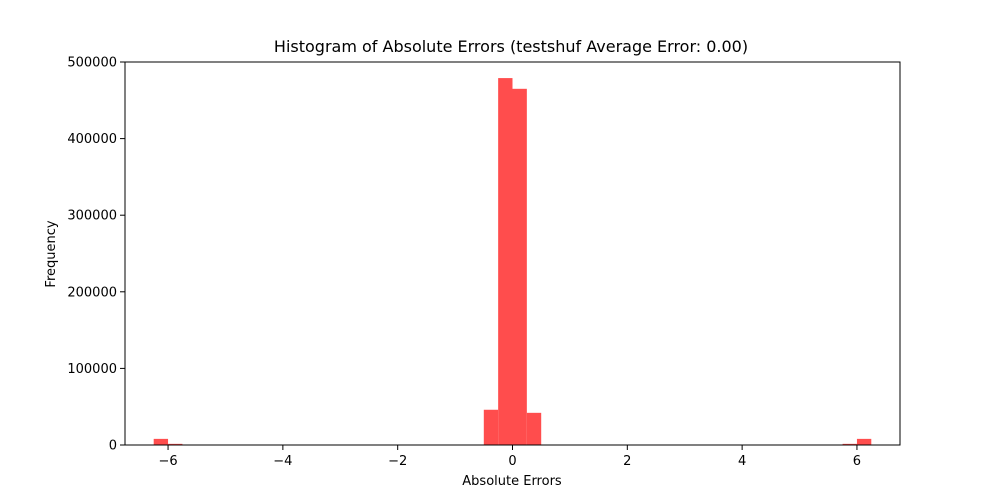  Describe the element at coordinates (512, 481) in the screenshot. I see `x-axis-title: Absolute Errors` at that location.